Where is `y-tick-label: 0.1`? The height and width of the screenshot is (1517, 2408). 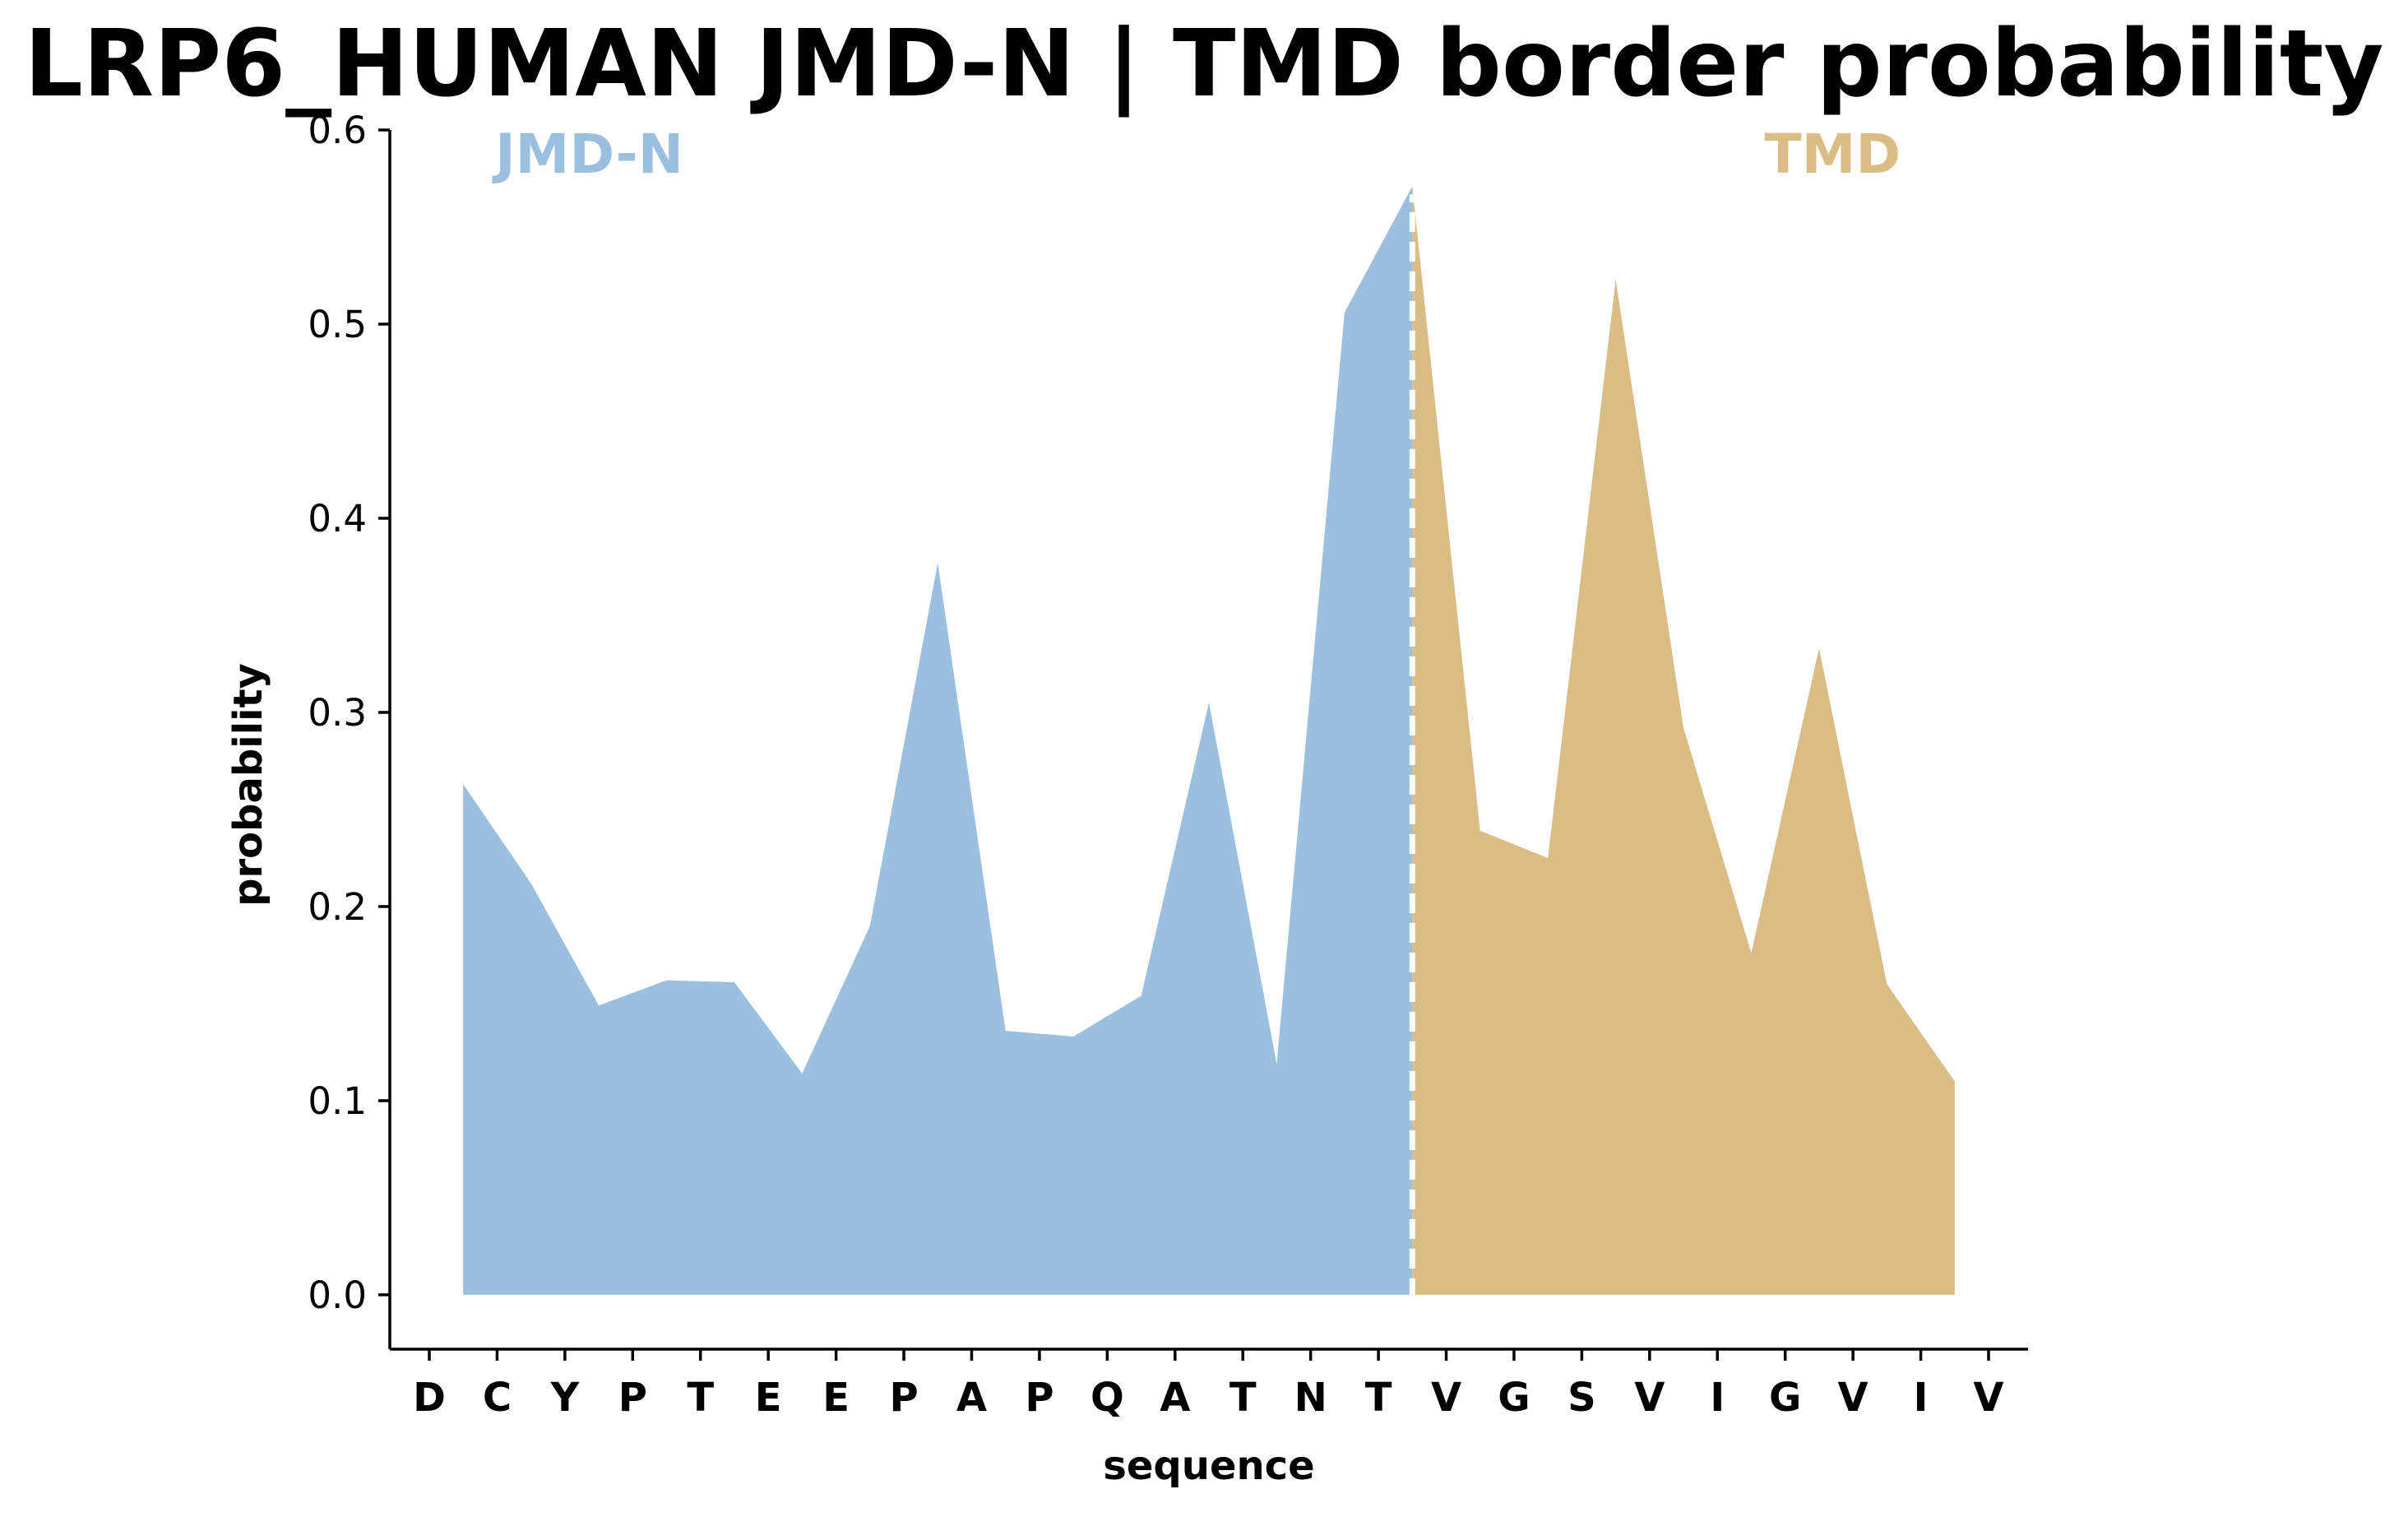
y-tick-label: 0.1 is located at coordinates (337, 1101).